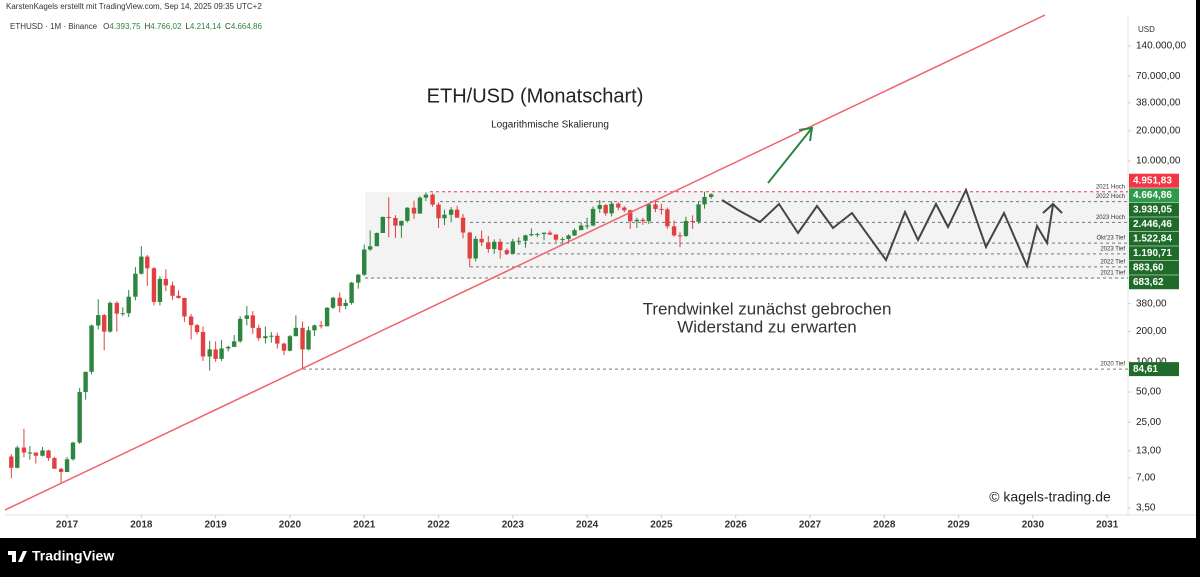 This screenshot has width=1200, height=577. Describe the element at coordinates (661, 525) in the screenshot. I see `x-tick-label: 2025` at that location.